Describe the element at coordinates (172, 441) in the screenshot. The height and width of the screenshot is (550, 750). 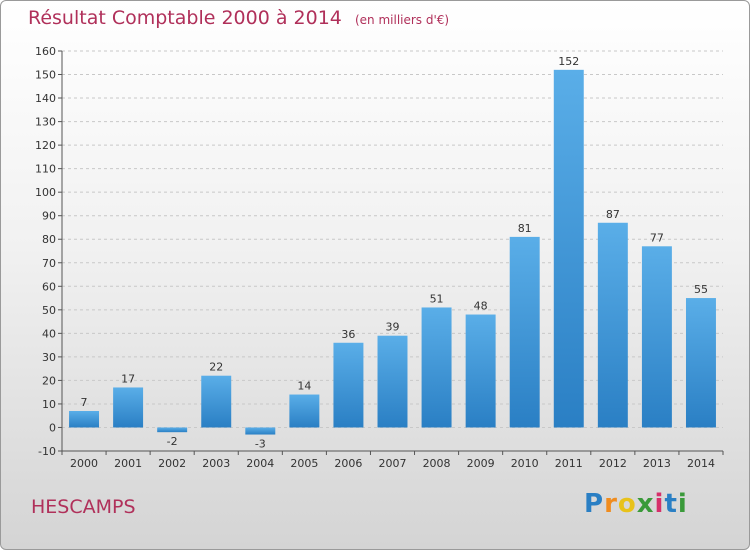
I see `bar-value-label: -2` at that location.